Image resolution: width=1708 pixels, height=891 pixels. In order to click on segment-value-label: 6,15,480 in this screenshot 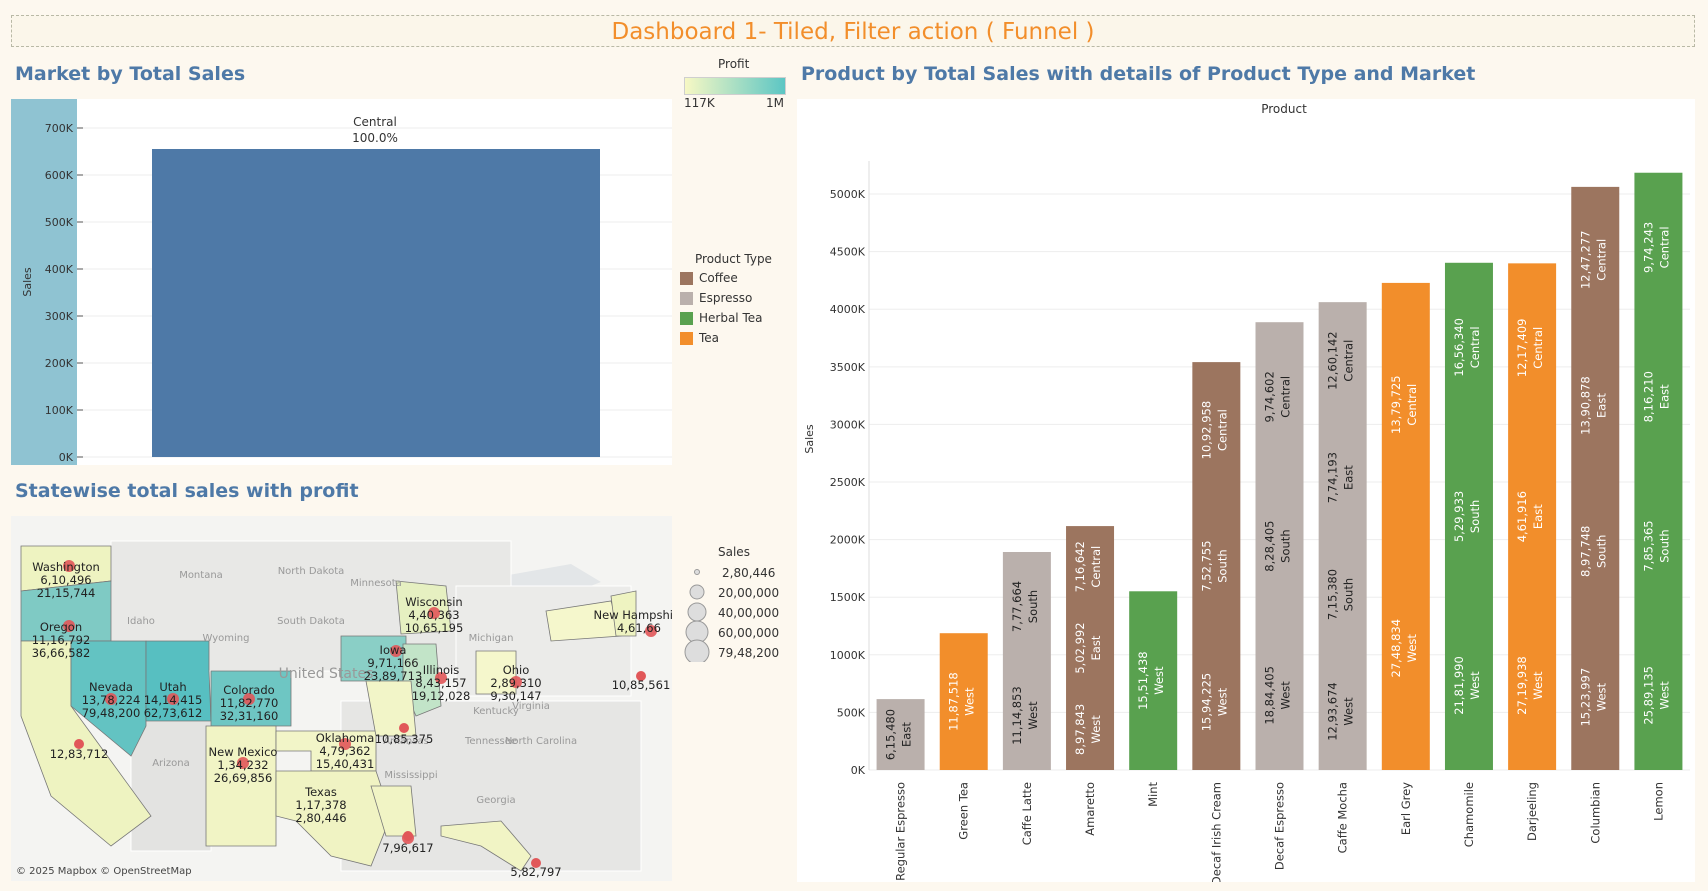, I will do `click(891, 734)`.